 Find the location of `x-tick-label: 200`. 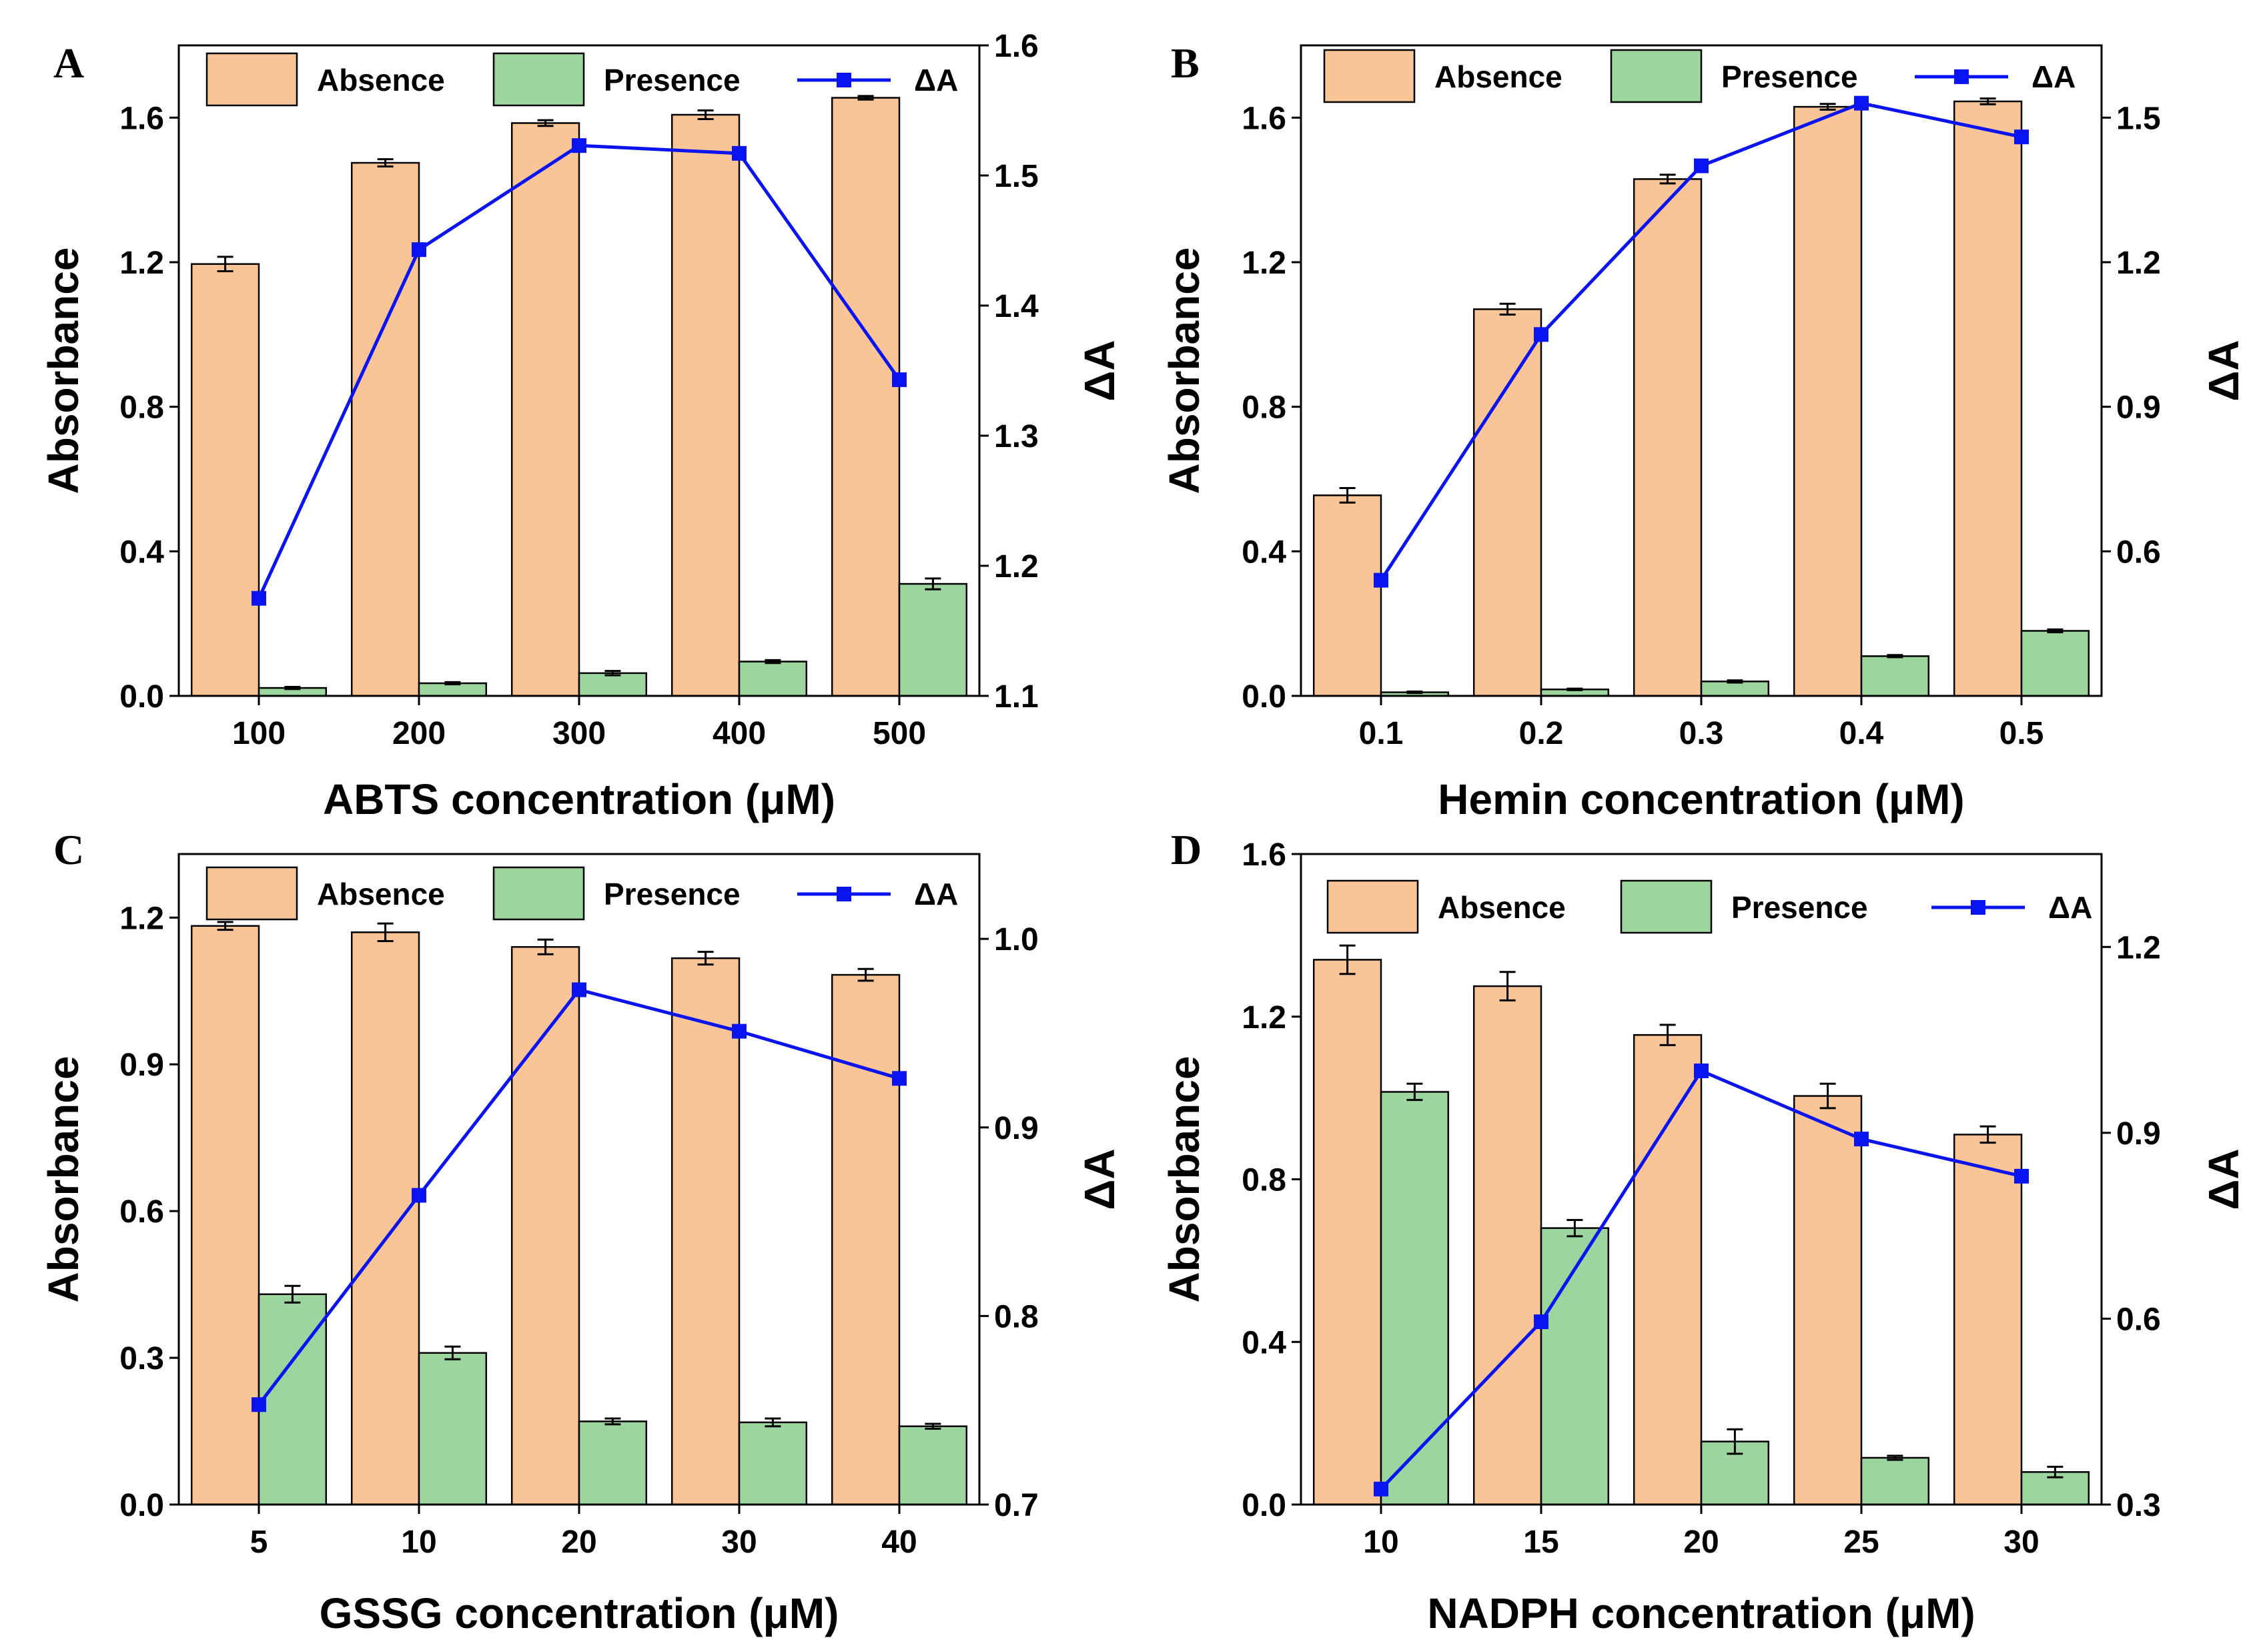

x-tick-label: 200 is located at coordinates (419, 733).